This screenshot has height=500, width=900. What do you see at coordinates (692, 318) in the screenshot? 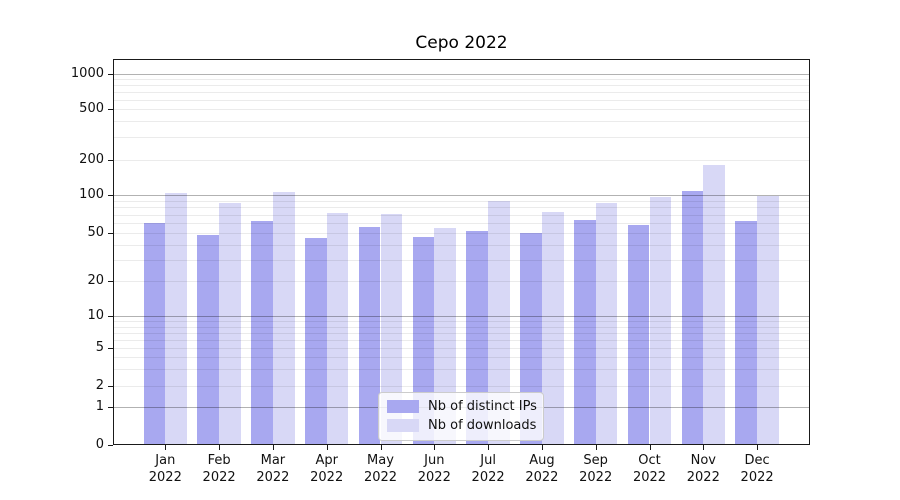
I see `bar-distinct-ips-nov` at bounding box center [692, 318].